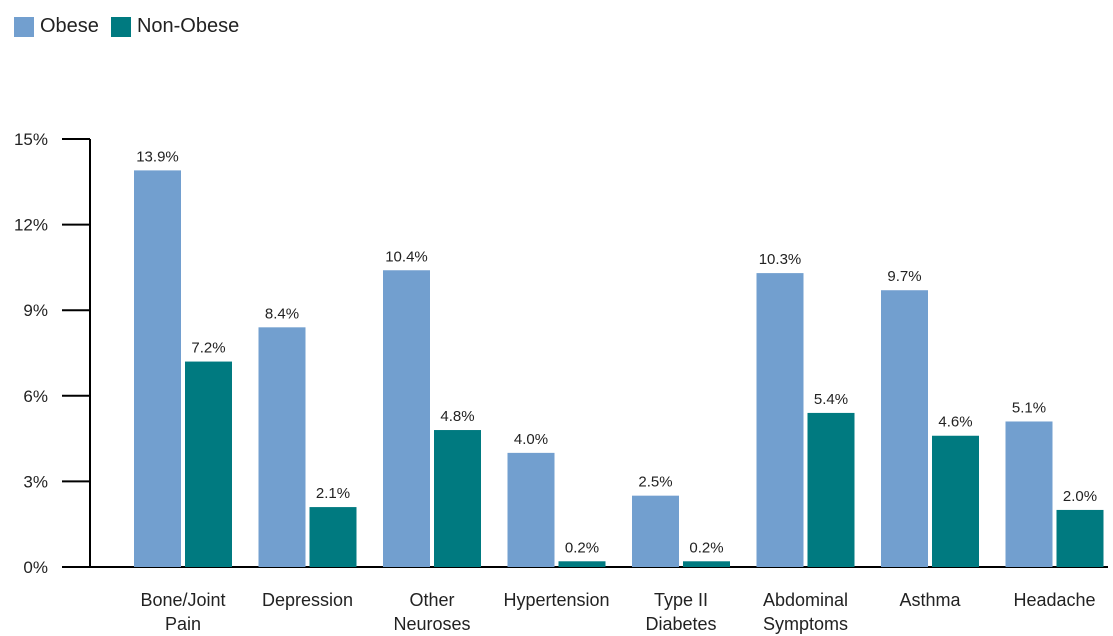 Image resolution: width=1113 pixels, height=636 pixels. I want to click on data-label: 2.5%, so click(655, 482).